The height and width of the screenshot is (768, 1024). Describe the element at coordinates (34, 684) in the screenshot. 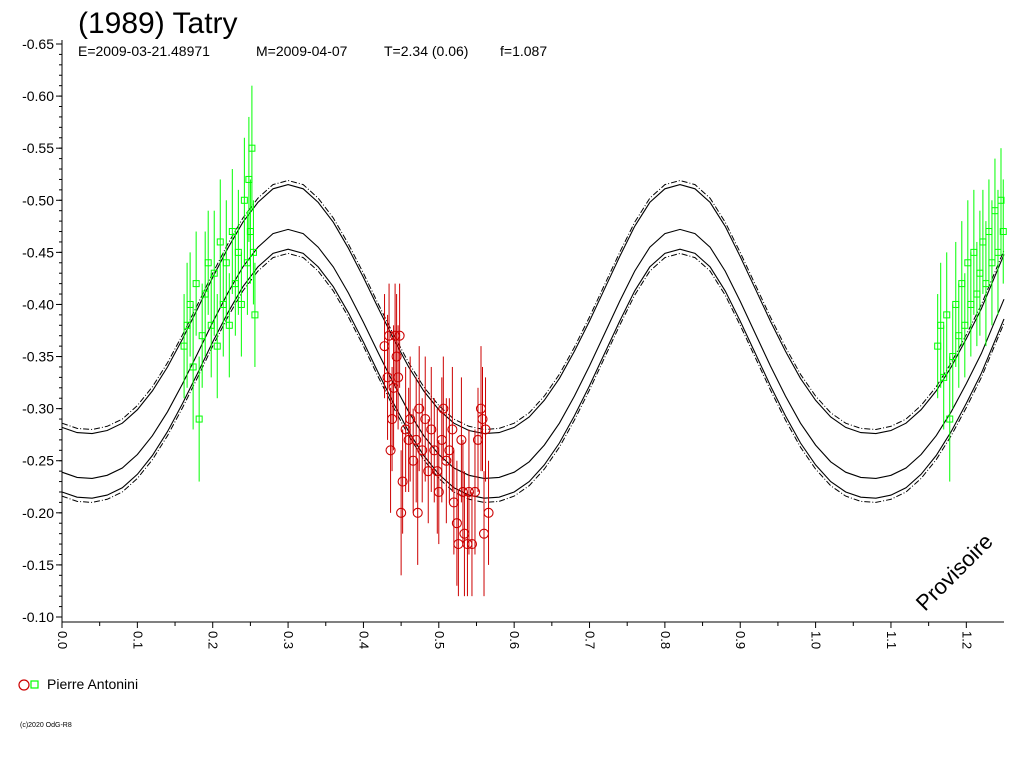

I see `legend-square-icon` at that location.